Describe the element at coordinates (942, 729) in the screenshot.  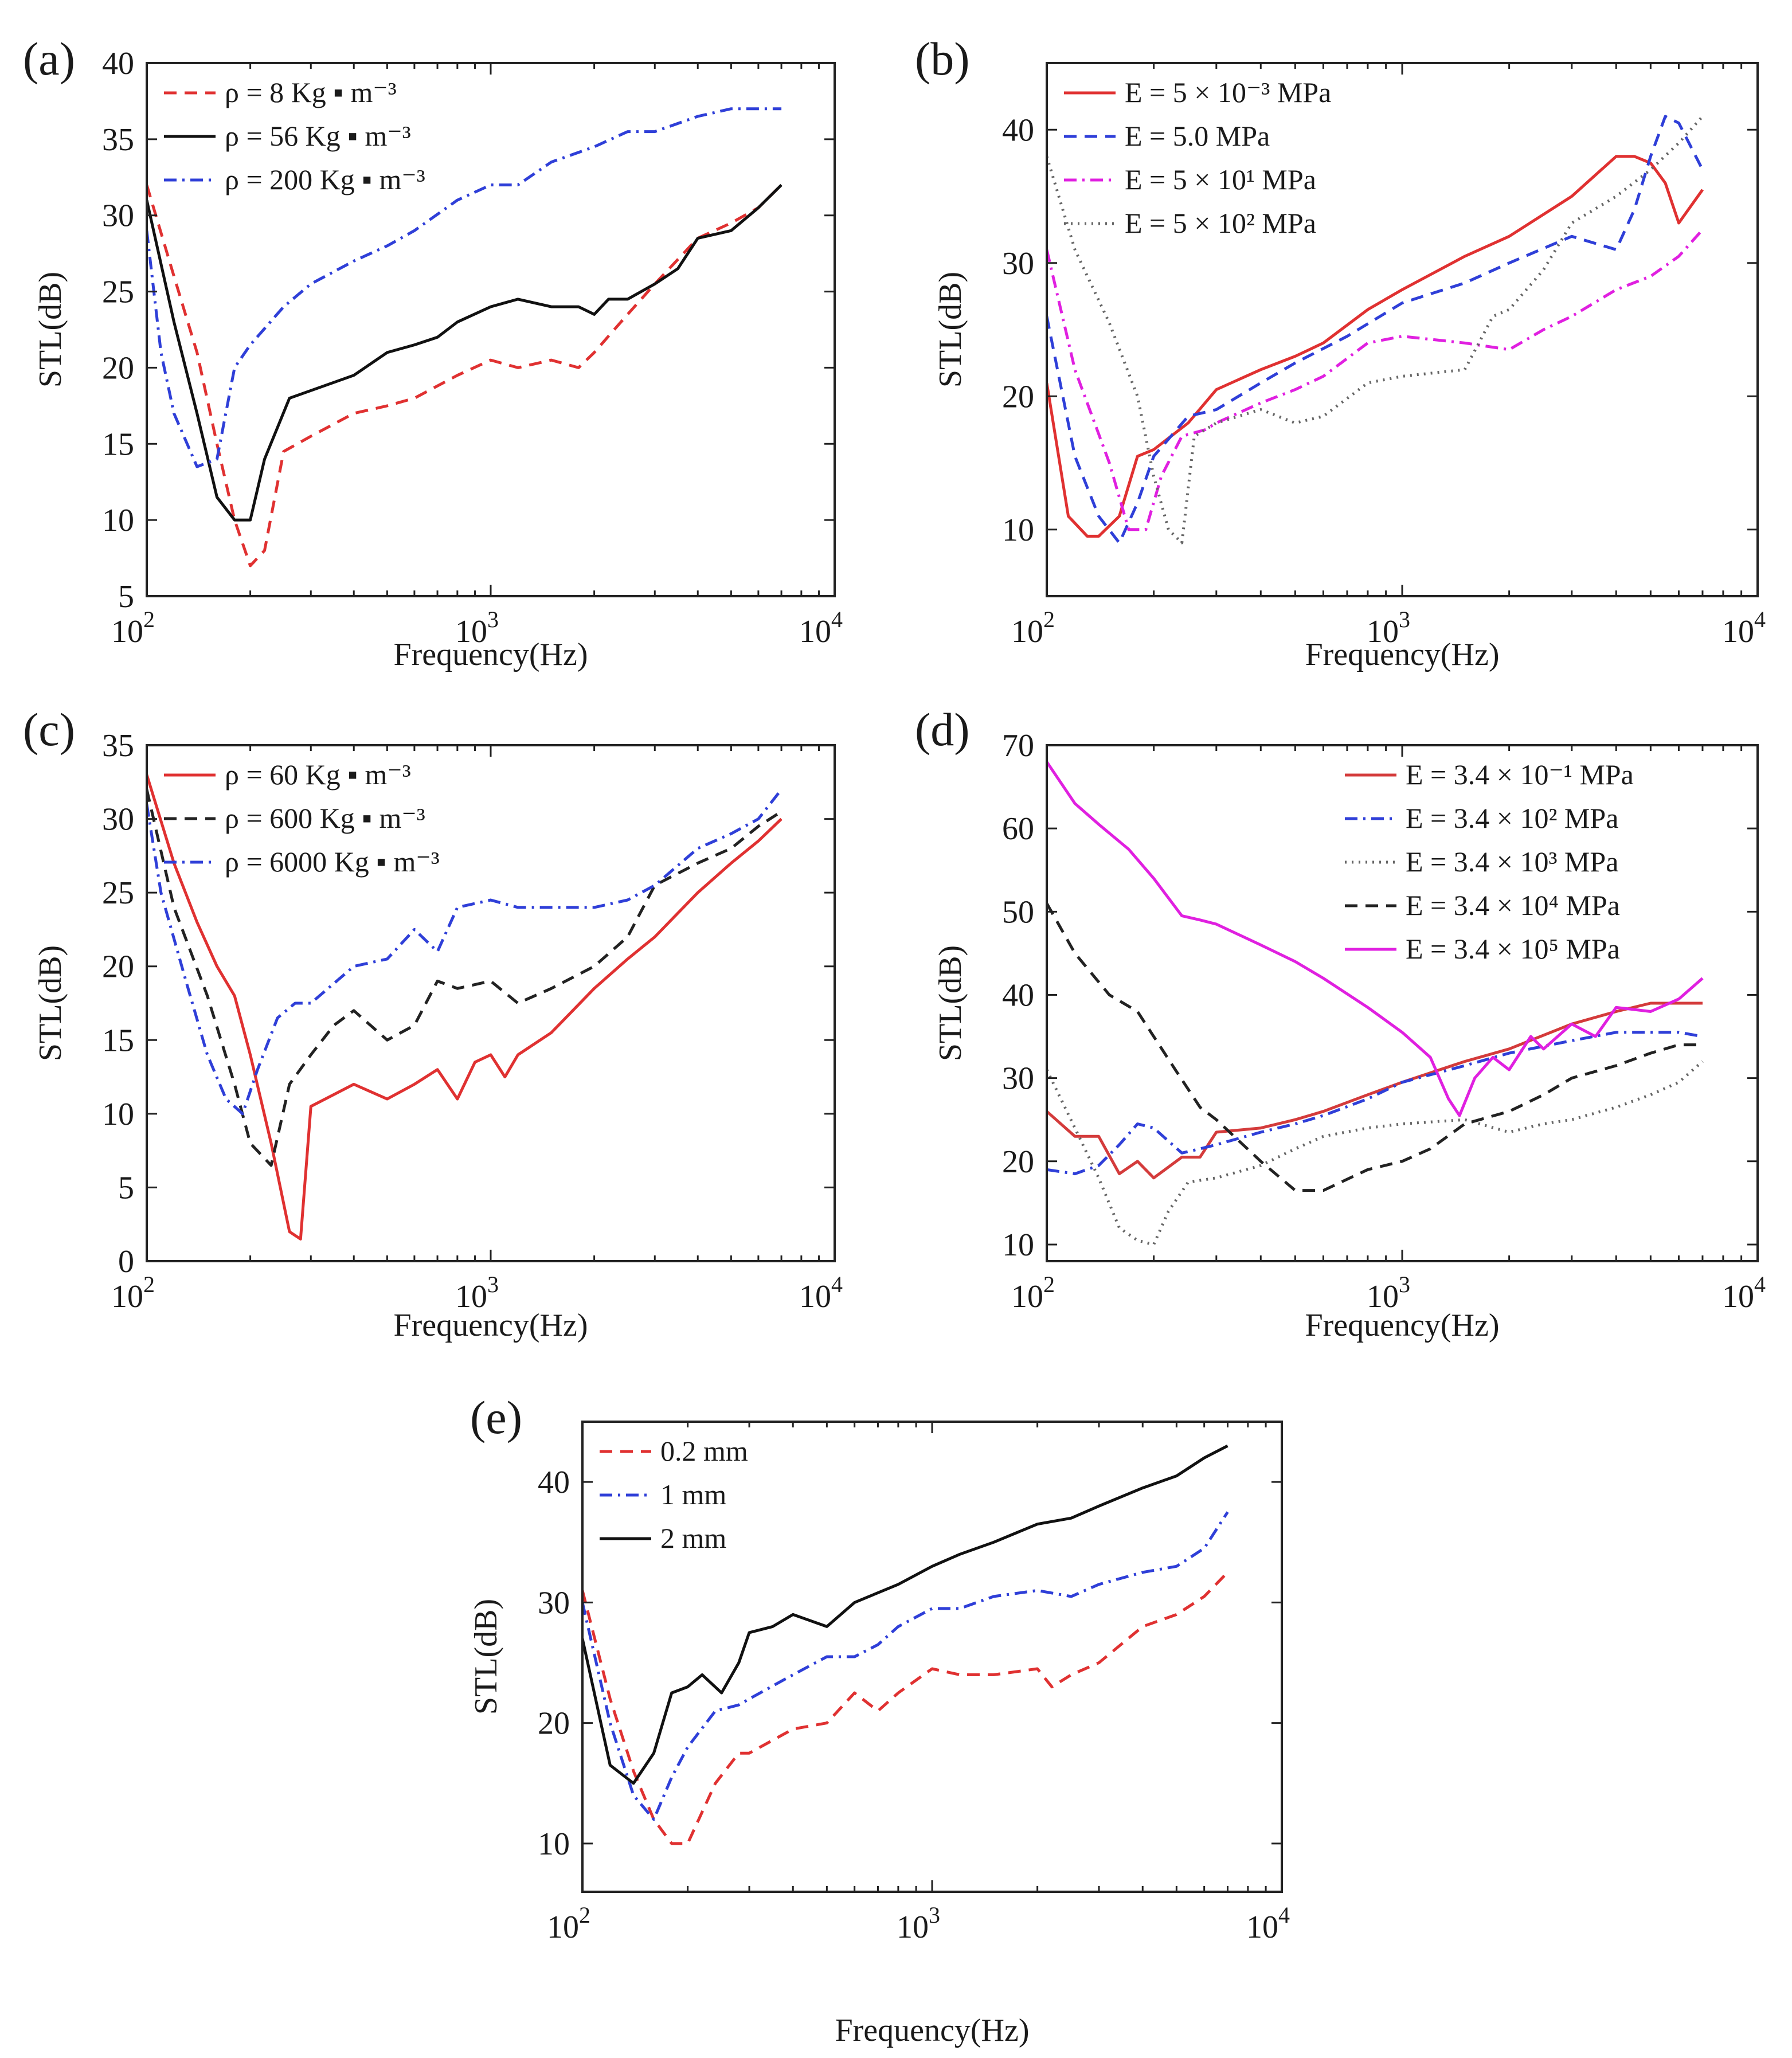
I see `panel-label: (d)` at that location.